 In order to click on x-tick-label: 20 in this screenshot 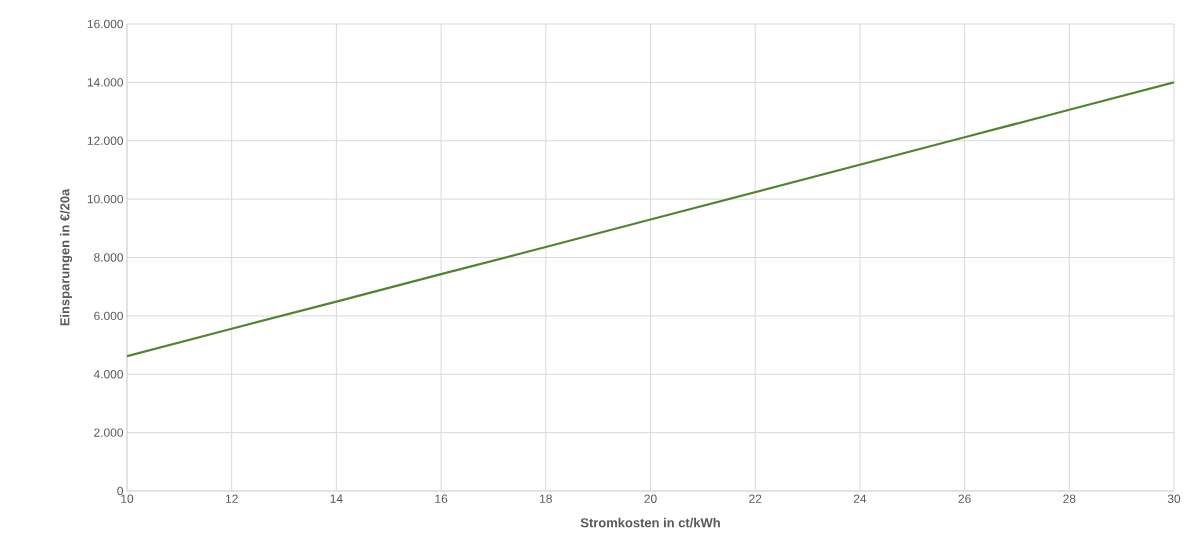, I will do `click(650, 498)`.